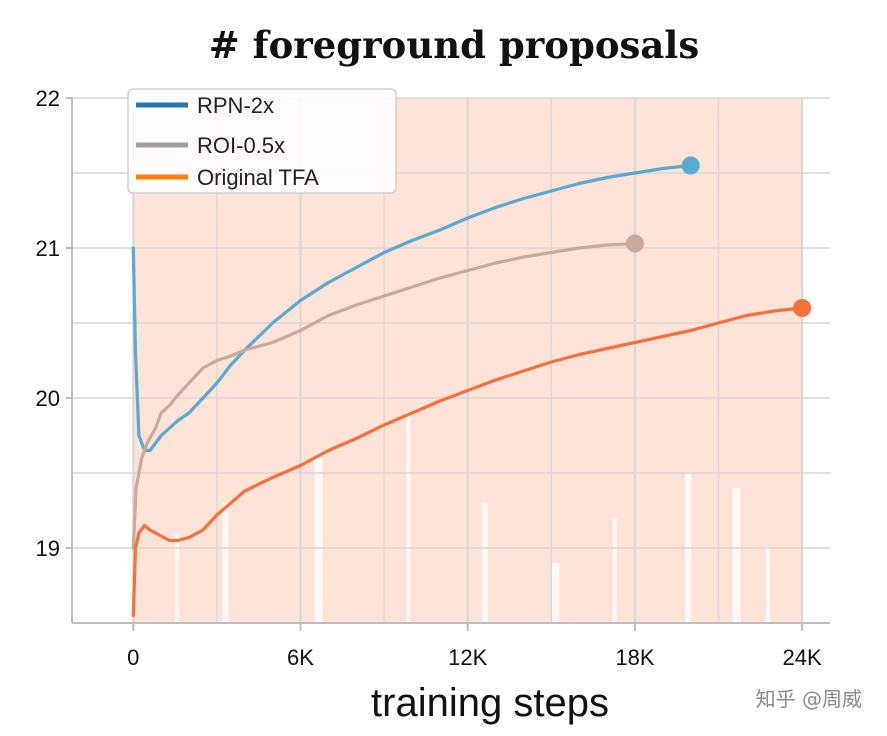 This screenshot has width=887, height=736. What do you see at coordinates (48, 248) in the screenshot?
I see `y-tick-label: 21` at bounding box center [48, 248].